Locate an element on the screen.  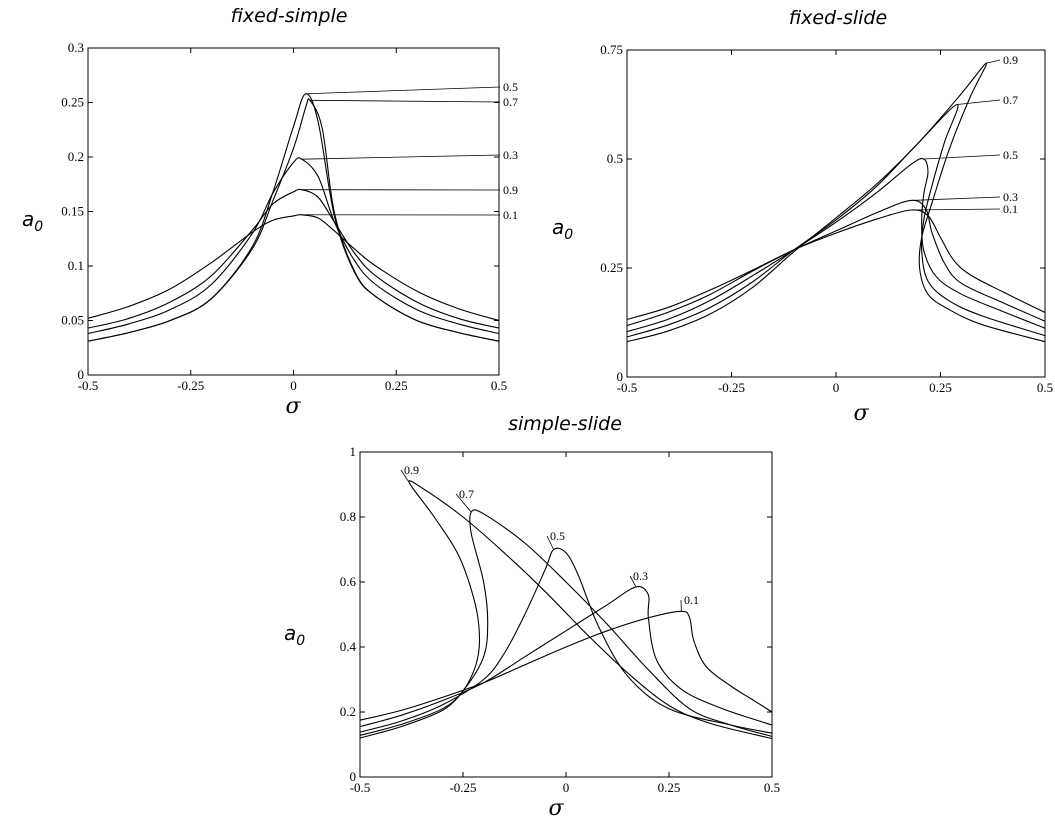
curve-labels: 0.9 0.7 0.5 0.3 0.1 is located at coordinates (549, 537).